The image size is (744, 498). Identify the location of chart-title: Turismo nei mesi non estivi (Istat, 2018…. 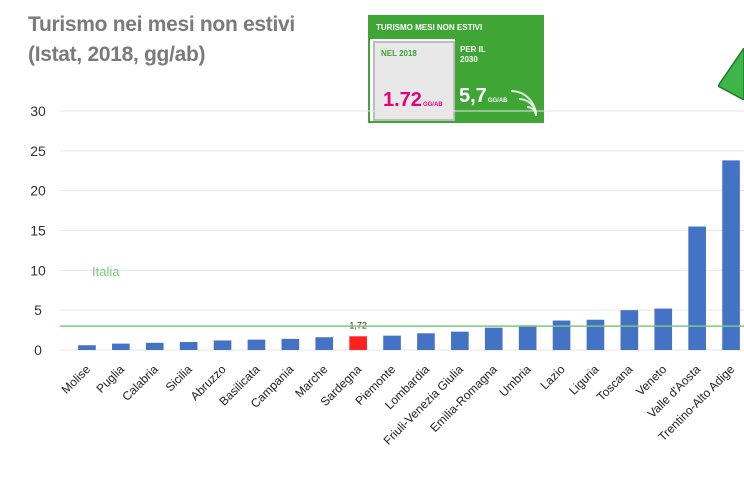
(161, 40).